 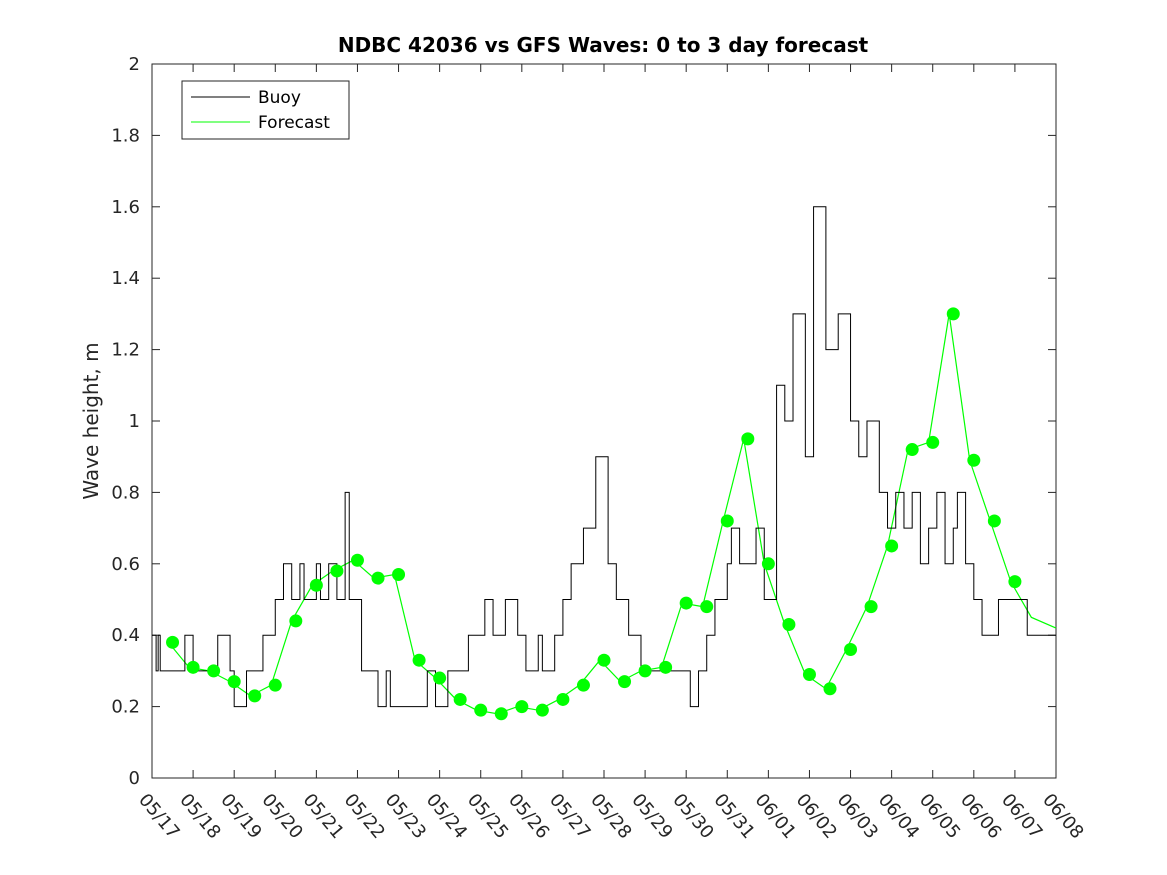 What do you see at coordinates (125, 207) in the screenshot?
I see `y-tick-label: 1.6` at bounding box center [125, 207].